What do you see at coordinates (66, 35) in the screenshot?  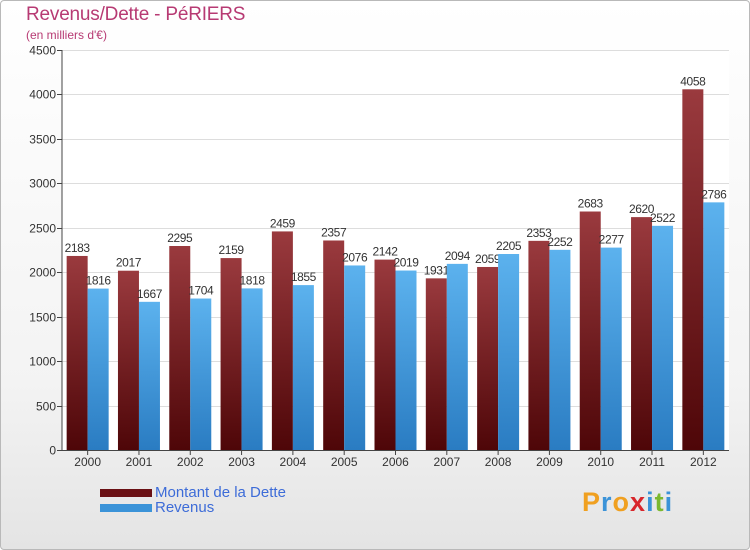 I see `chart-subtitle: (en milliers d'€)` at bounding box center [66, 35].